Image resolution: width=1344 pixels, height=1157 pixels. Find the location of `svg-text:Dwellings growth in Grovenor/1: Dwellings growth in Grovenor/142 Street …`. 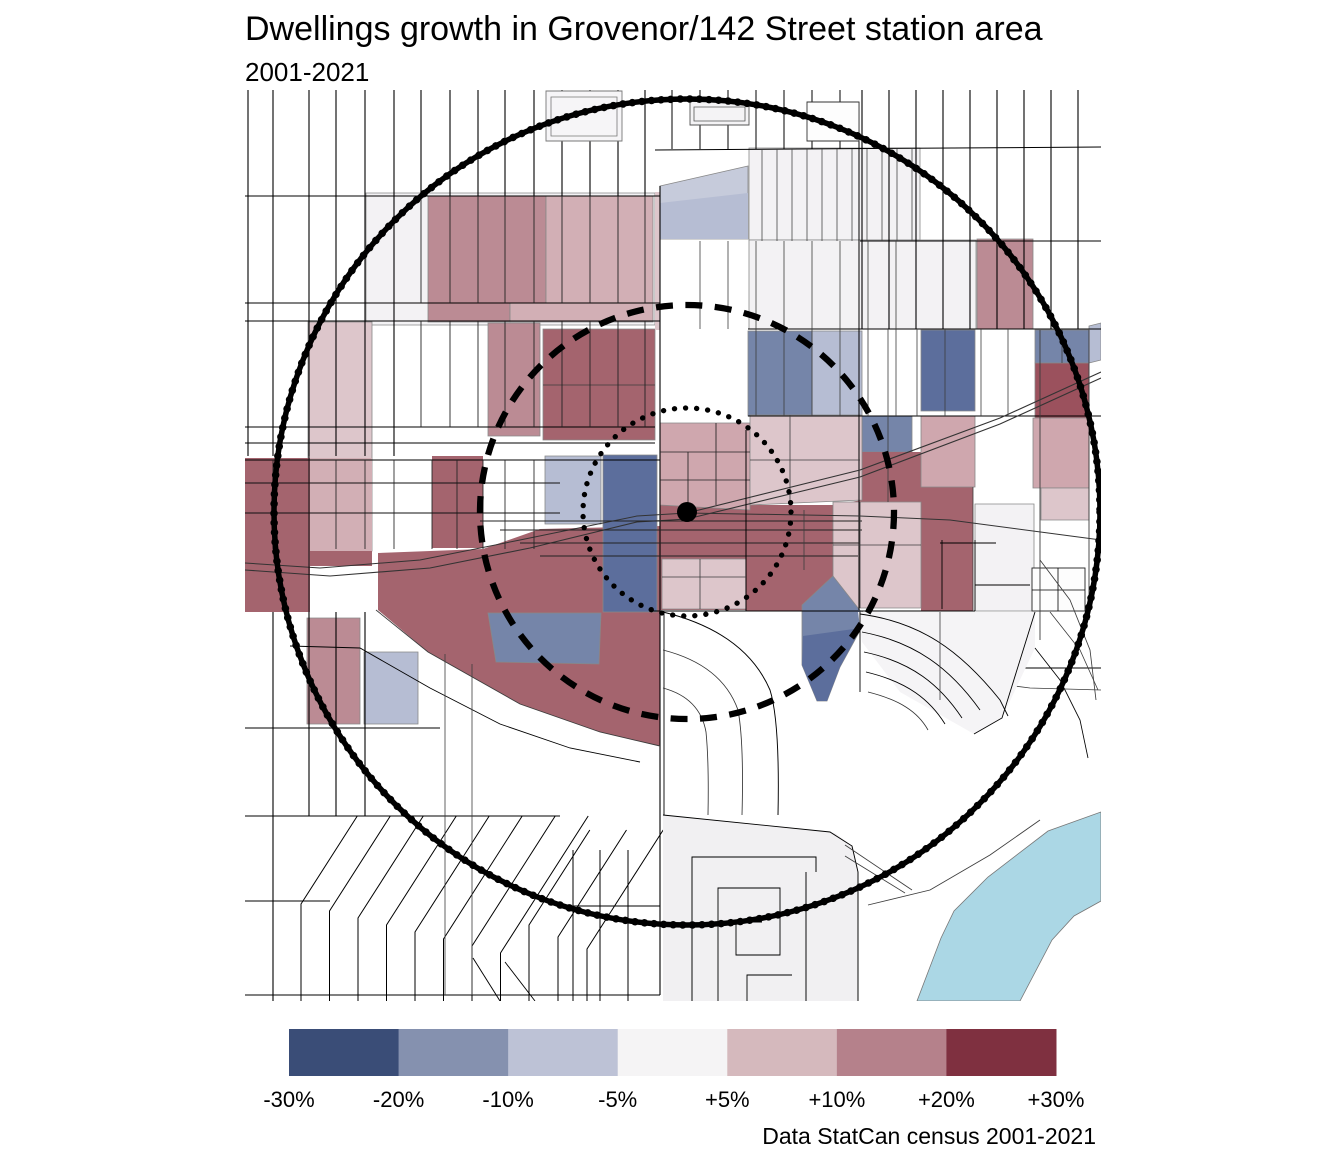

svg-text:Dwellings growth in Grovenor/1: Dwellings growth in Grovenor/142 Street … is located at coordinates (644, 29).